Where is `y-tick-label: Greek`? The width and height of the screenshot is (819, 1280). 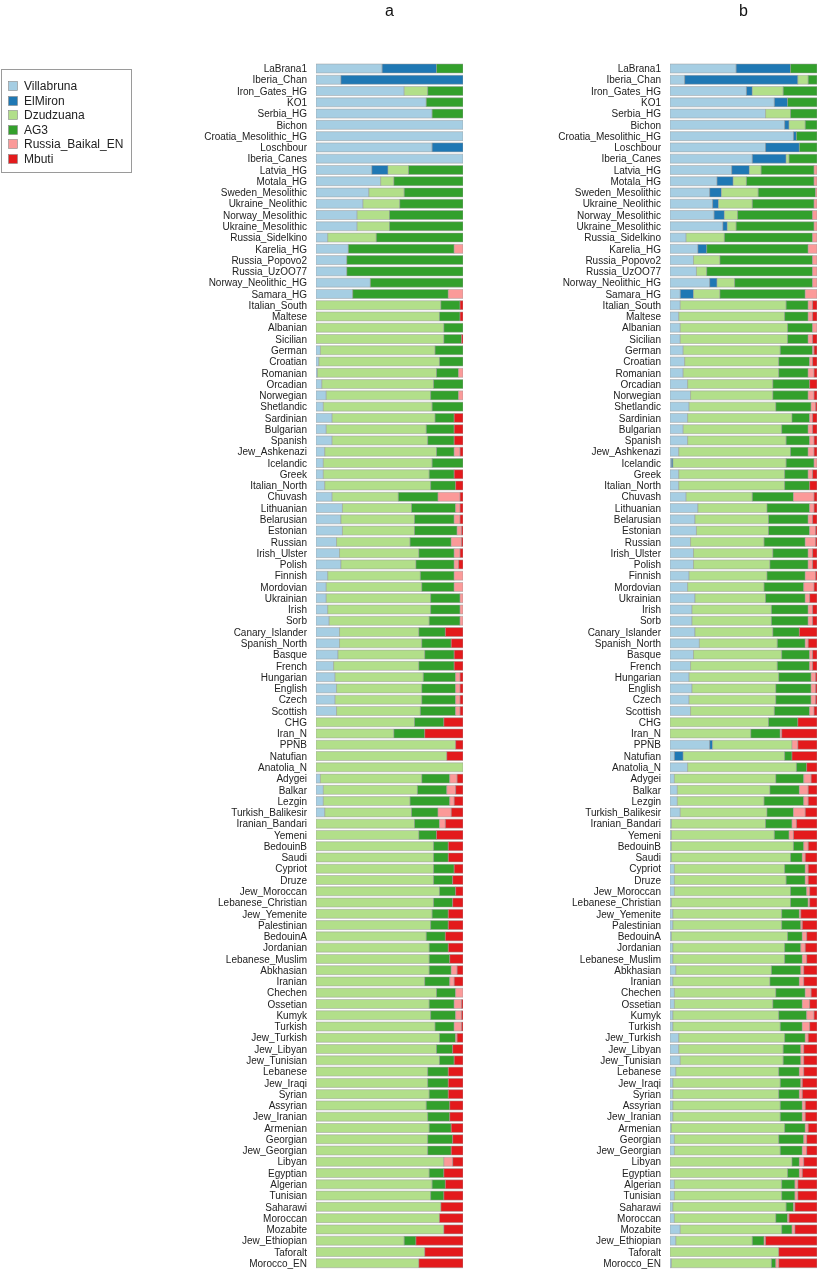 y-tick-label: Greek is located at coordinates (647, 474).